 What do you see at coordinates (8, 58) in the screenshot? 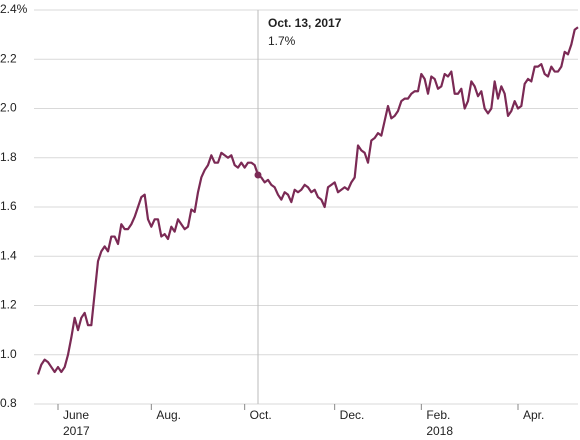
I see `y-tick-label: 2.2` at bounding box center [8, 58].